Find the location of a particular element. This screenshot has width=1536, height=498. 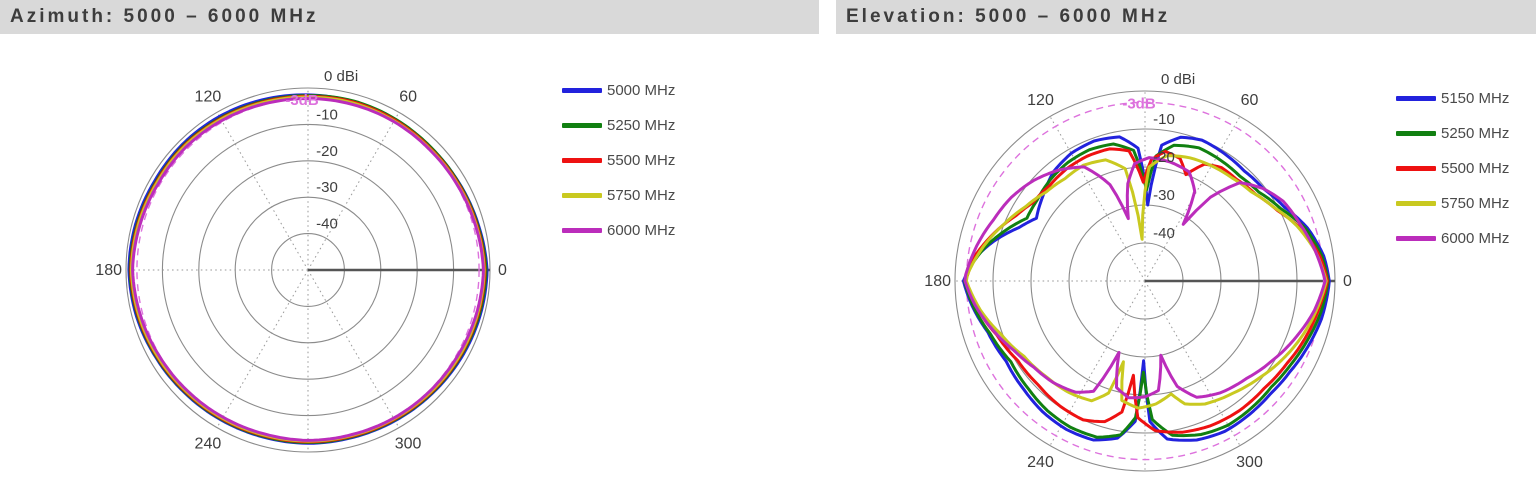

elevation-panel-header: Elevation: 5000 – 6000 MHz is located at coordinates (1186, 17).